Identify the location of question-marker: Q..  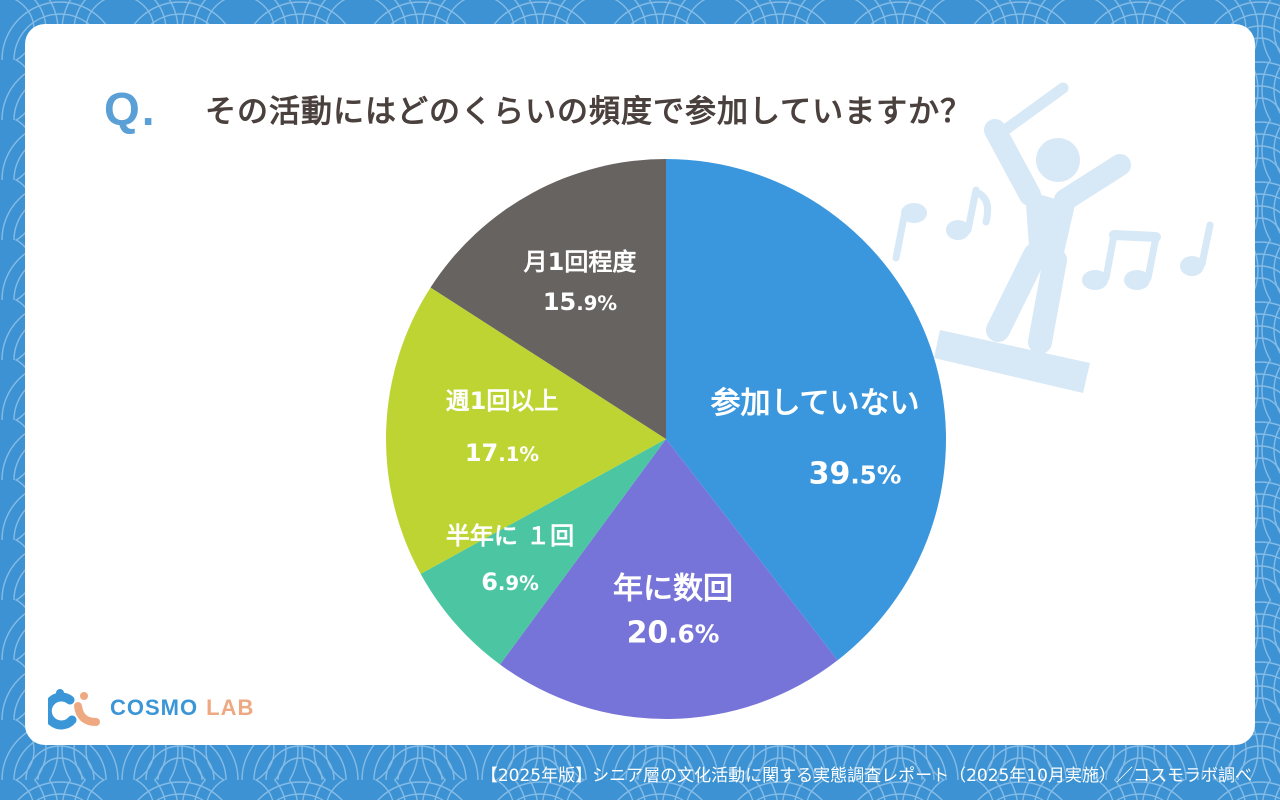
(130, 109).